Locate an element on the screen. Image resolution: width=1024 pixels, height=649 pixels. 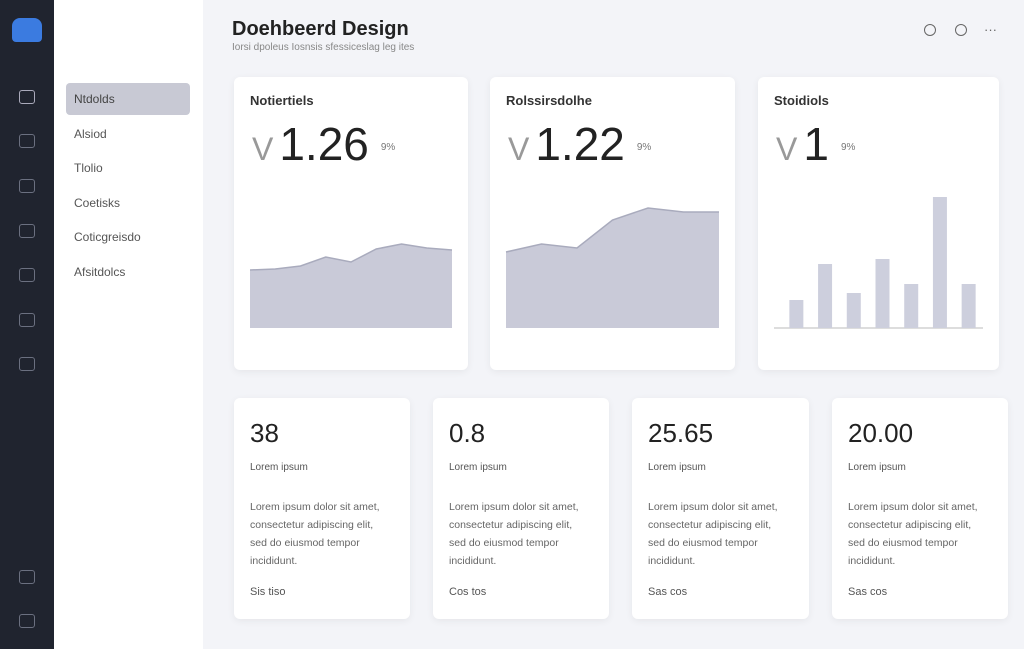
stat-value: 20.00 is located at coordinates (881, 433).